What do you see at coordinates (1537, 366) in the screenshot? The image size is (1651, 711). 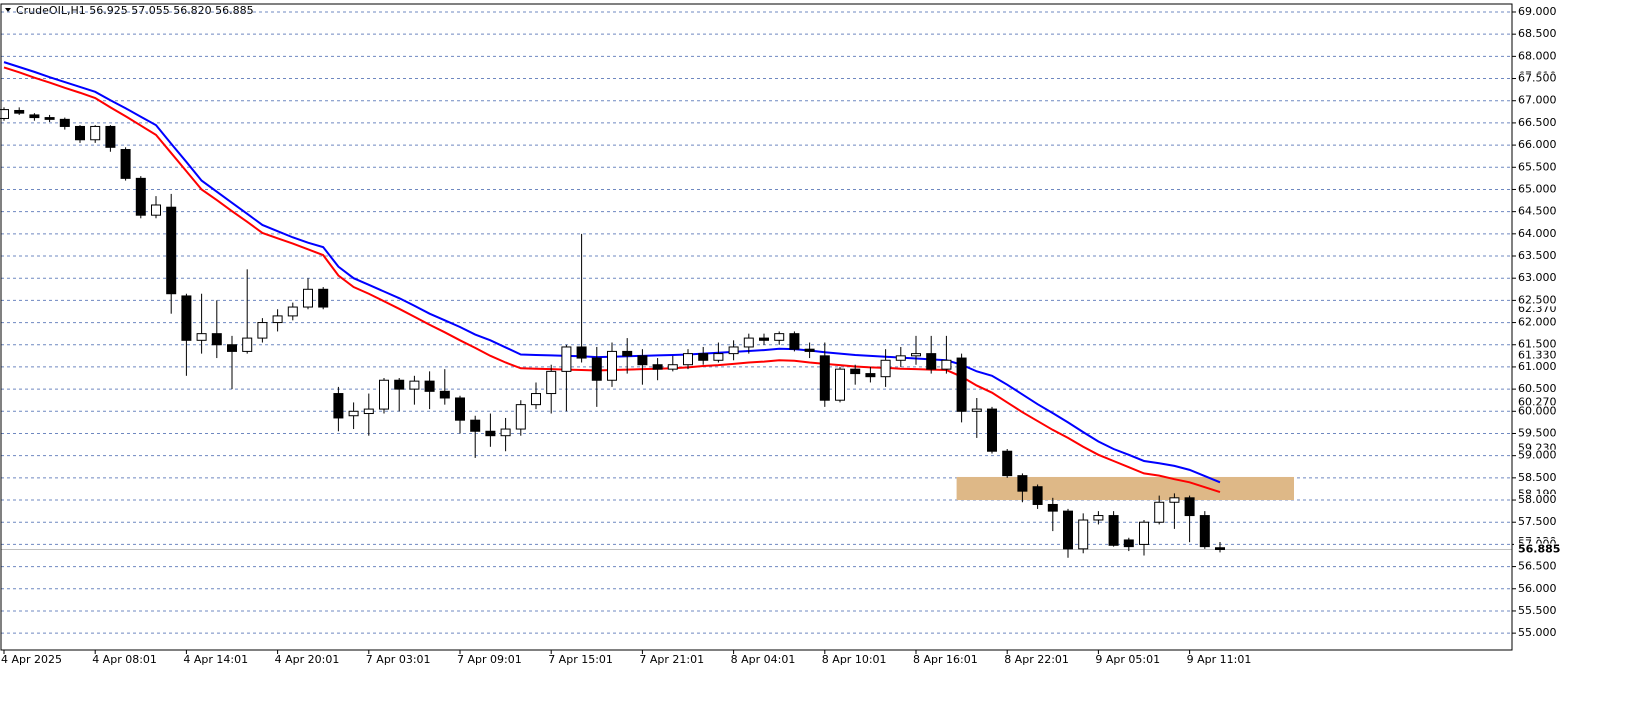 I see `y-tick-label: 61.000` at bounding box center [1537, 366].